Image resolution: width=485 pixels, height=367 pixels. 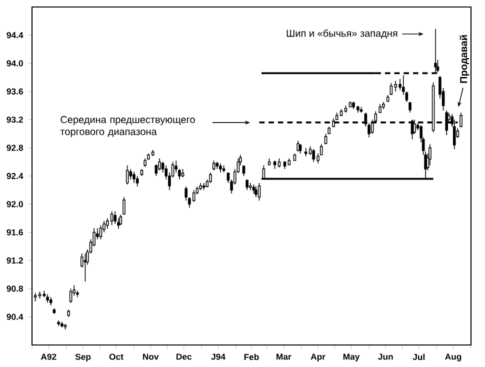 I want to click on x-tick-label: A92, so click(x=48, y=357).